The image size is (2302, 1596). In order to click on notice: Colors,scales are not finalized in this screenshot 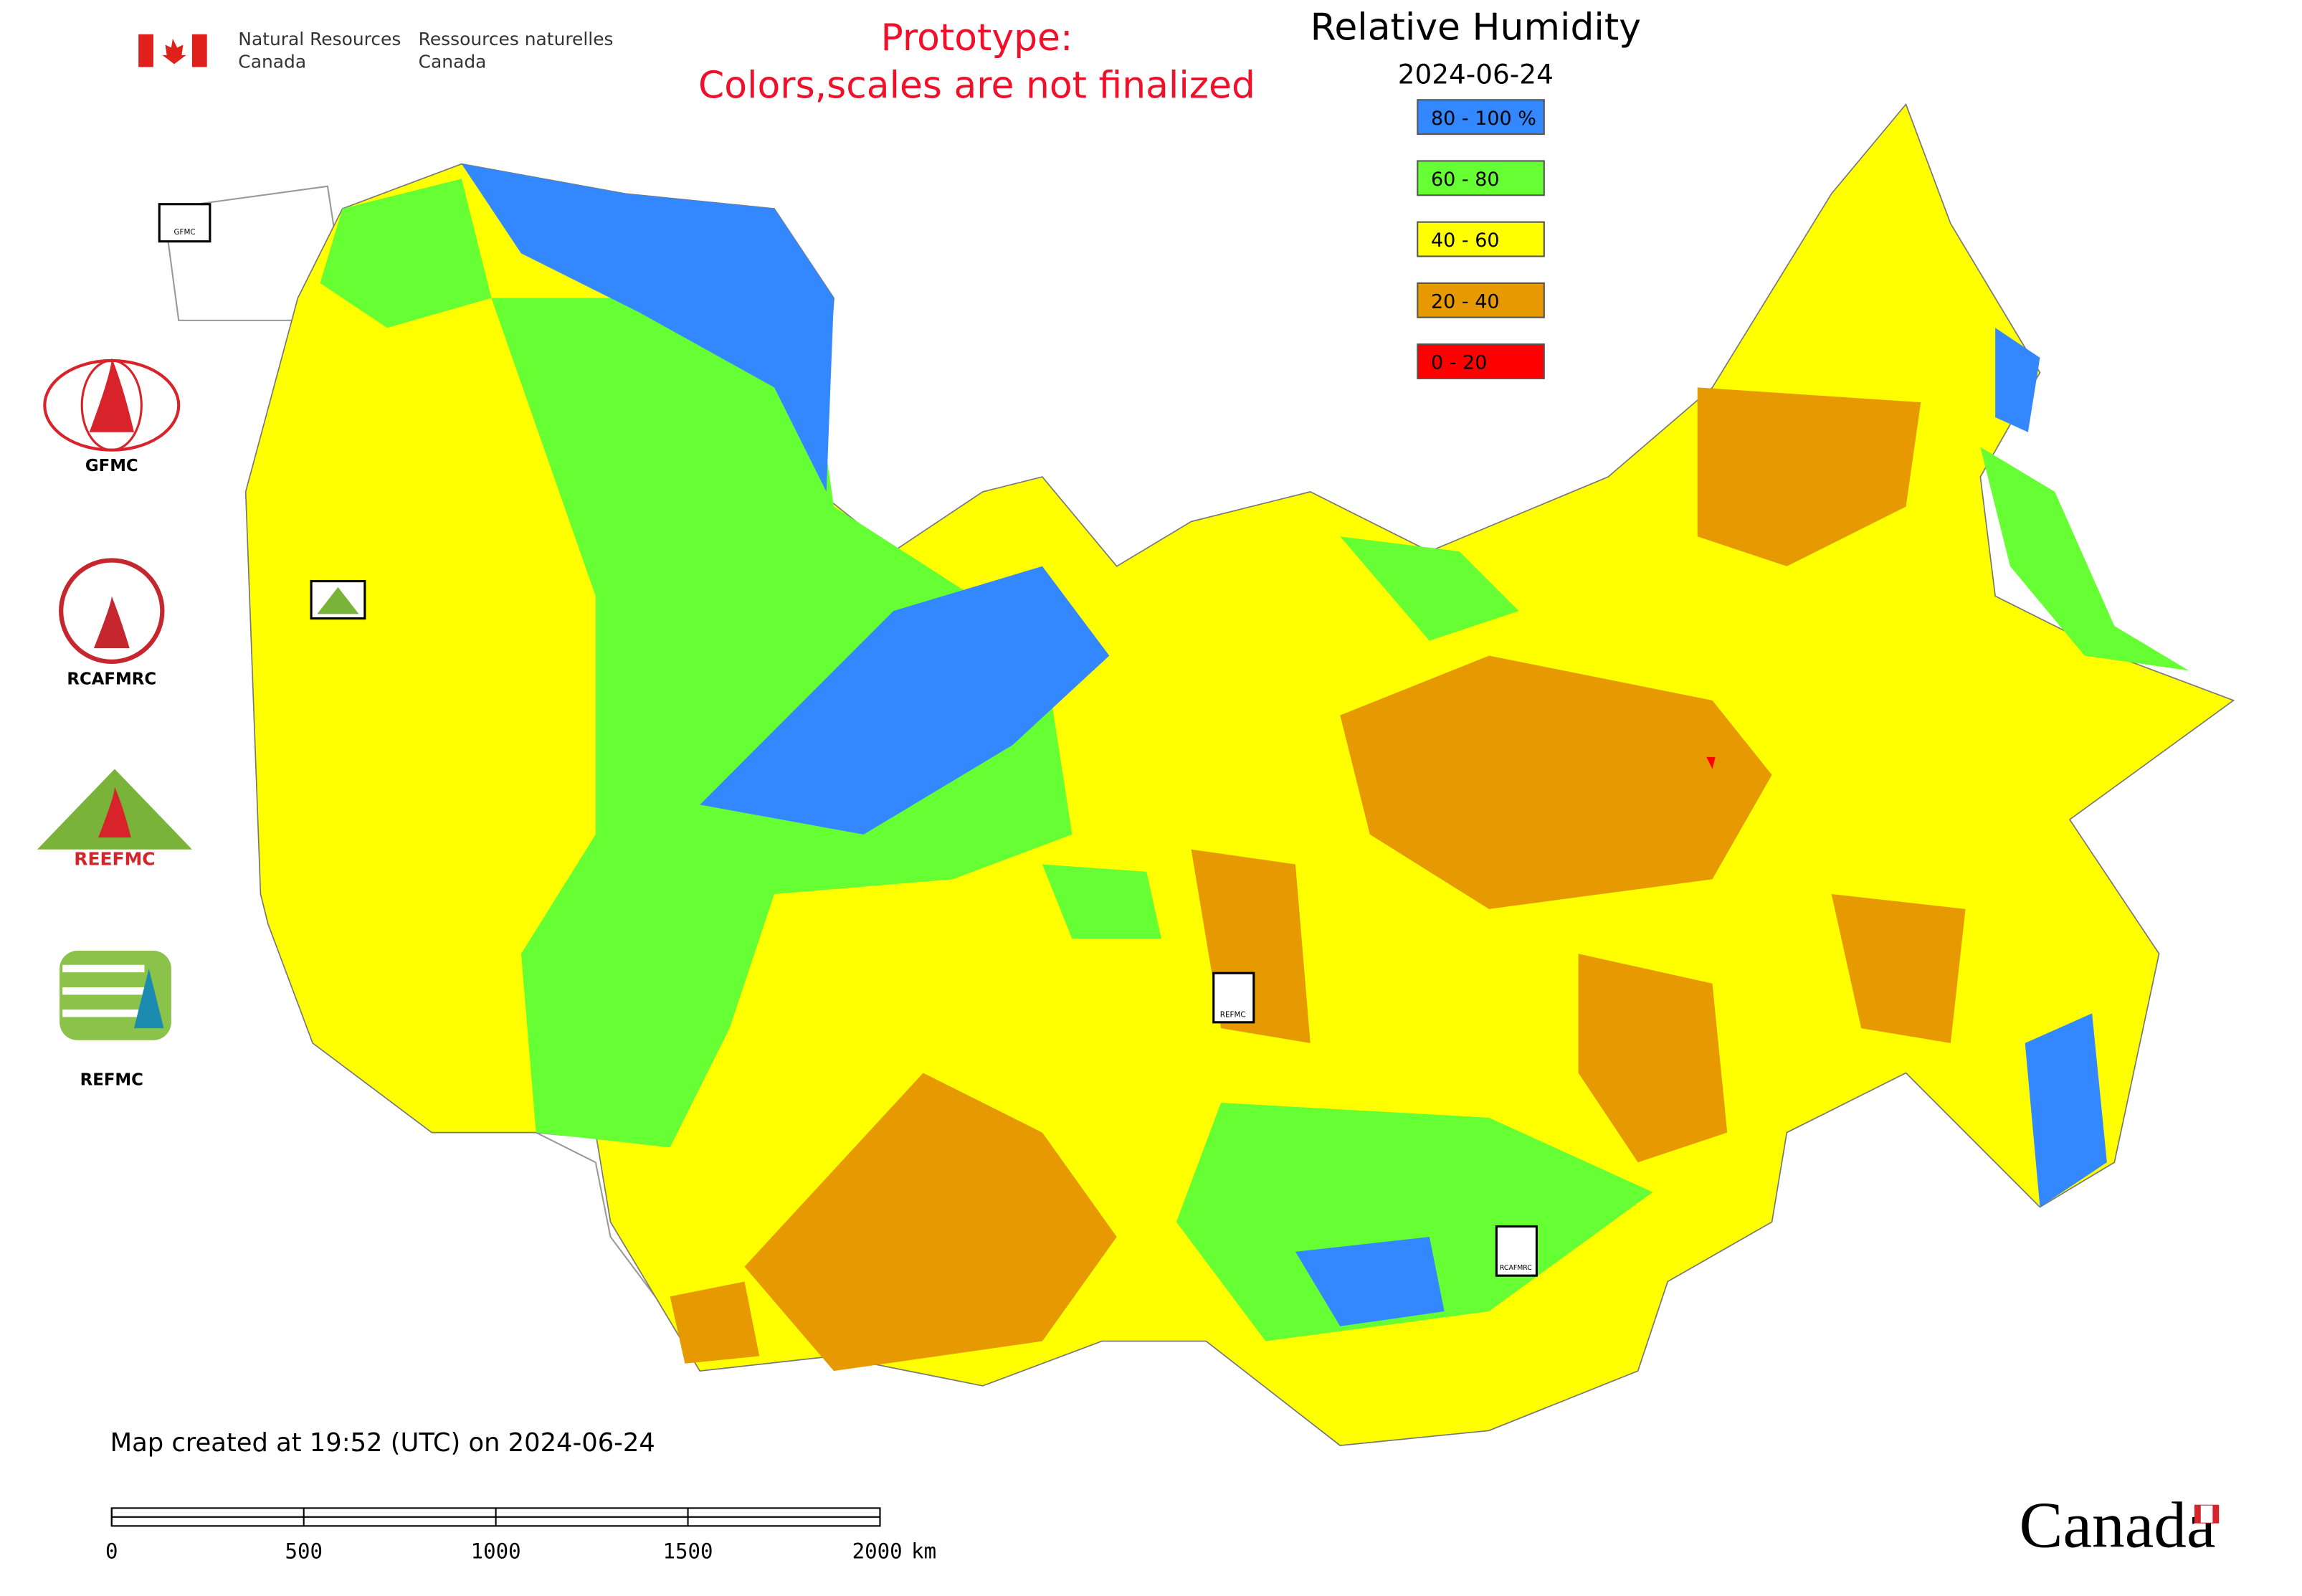, I will do `click(976, 86)`.